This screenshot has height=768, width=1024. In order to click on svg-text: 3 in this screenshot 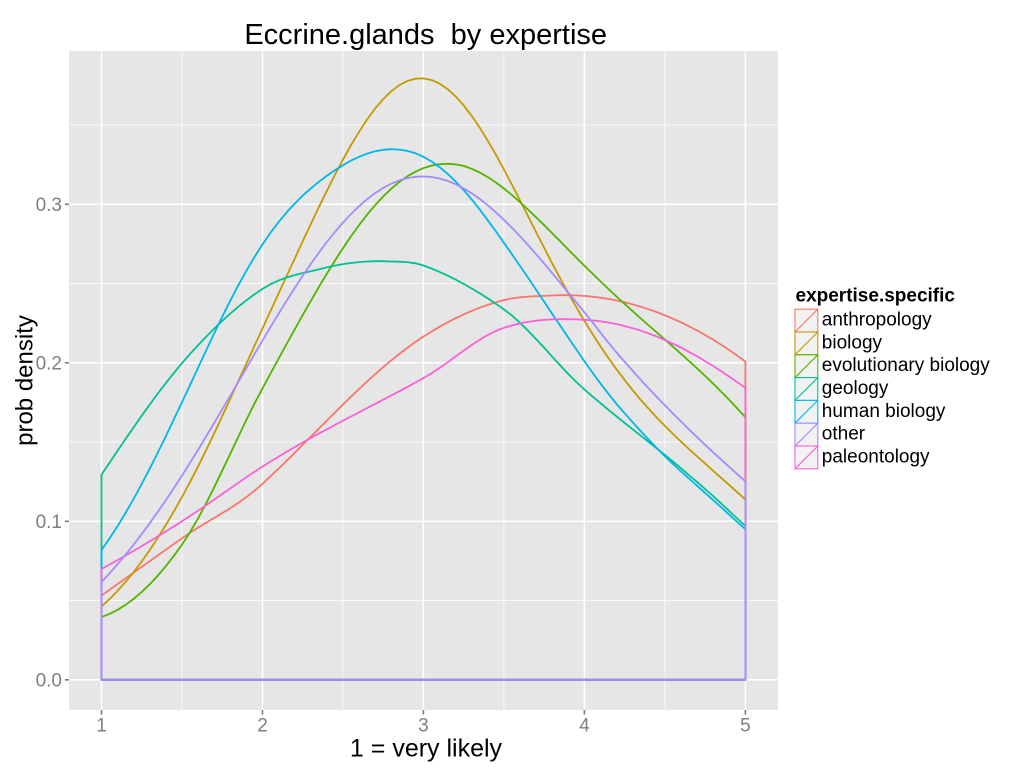, I will do `click(423, 726)`.